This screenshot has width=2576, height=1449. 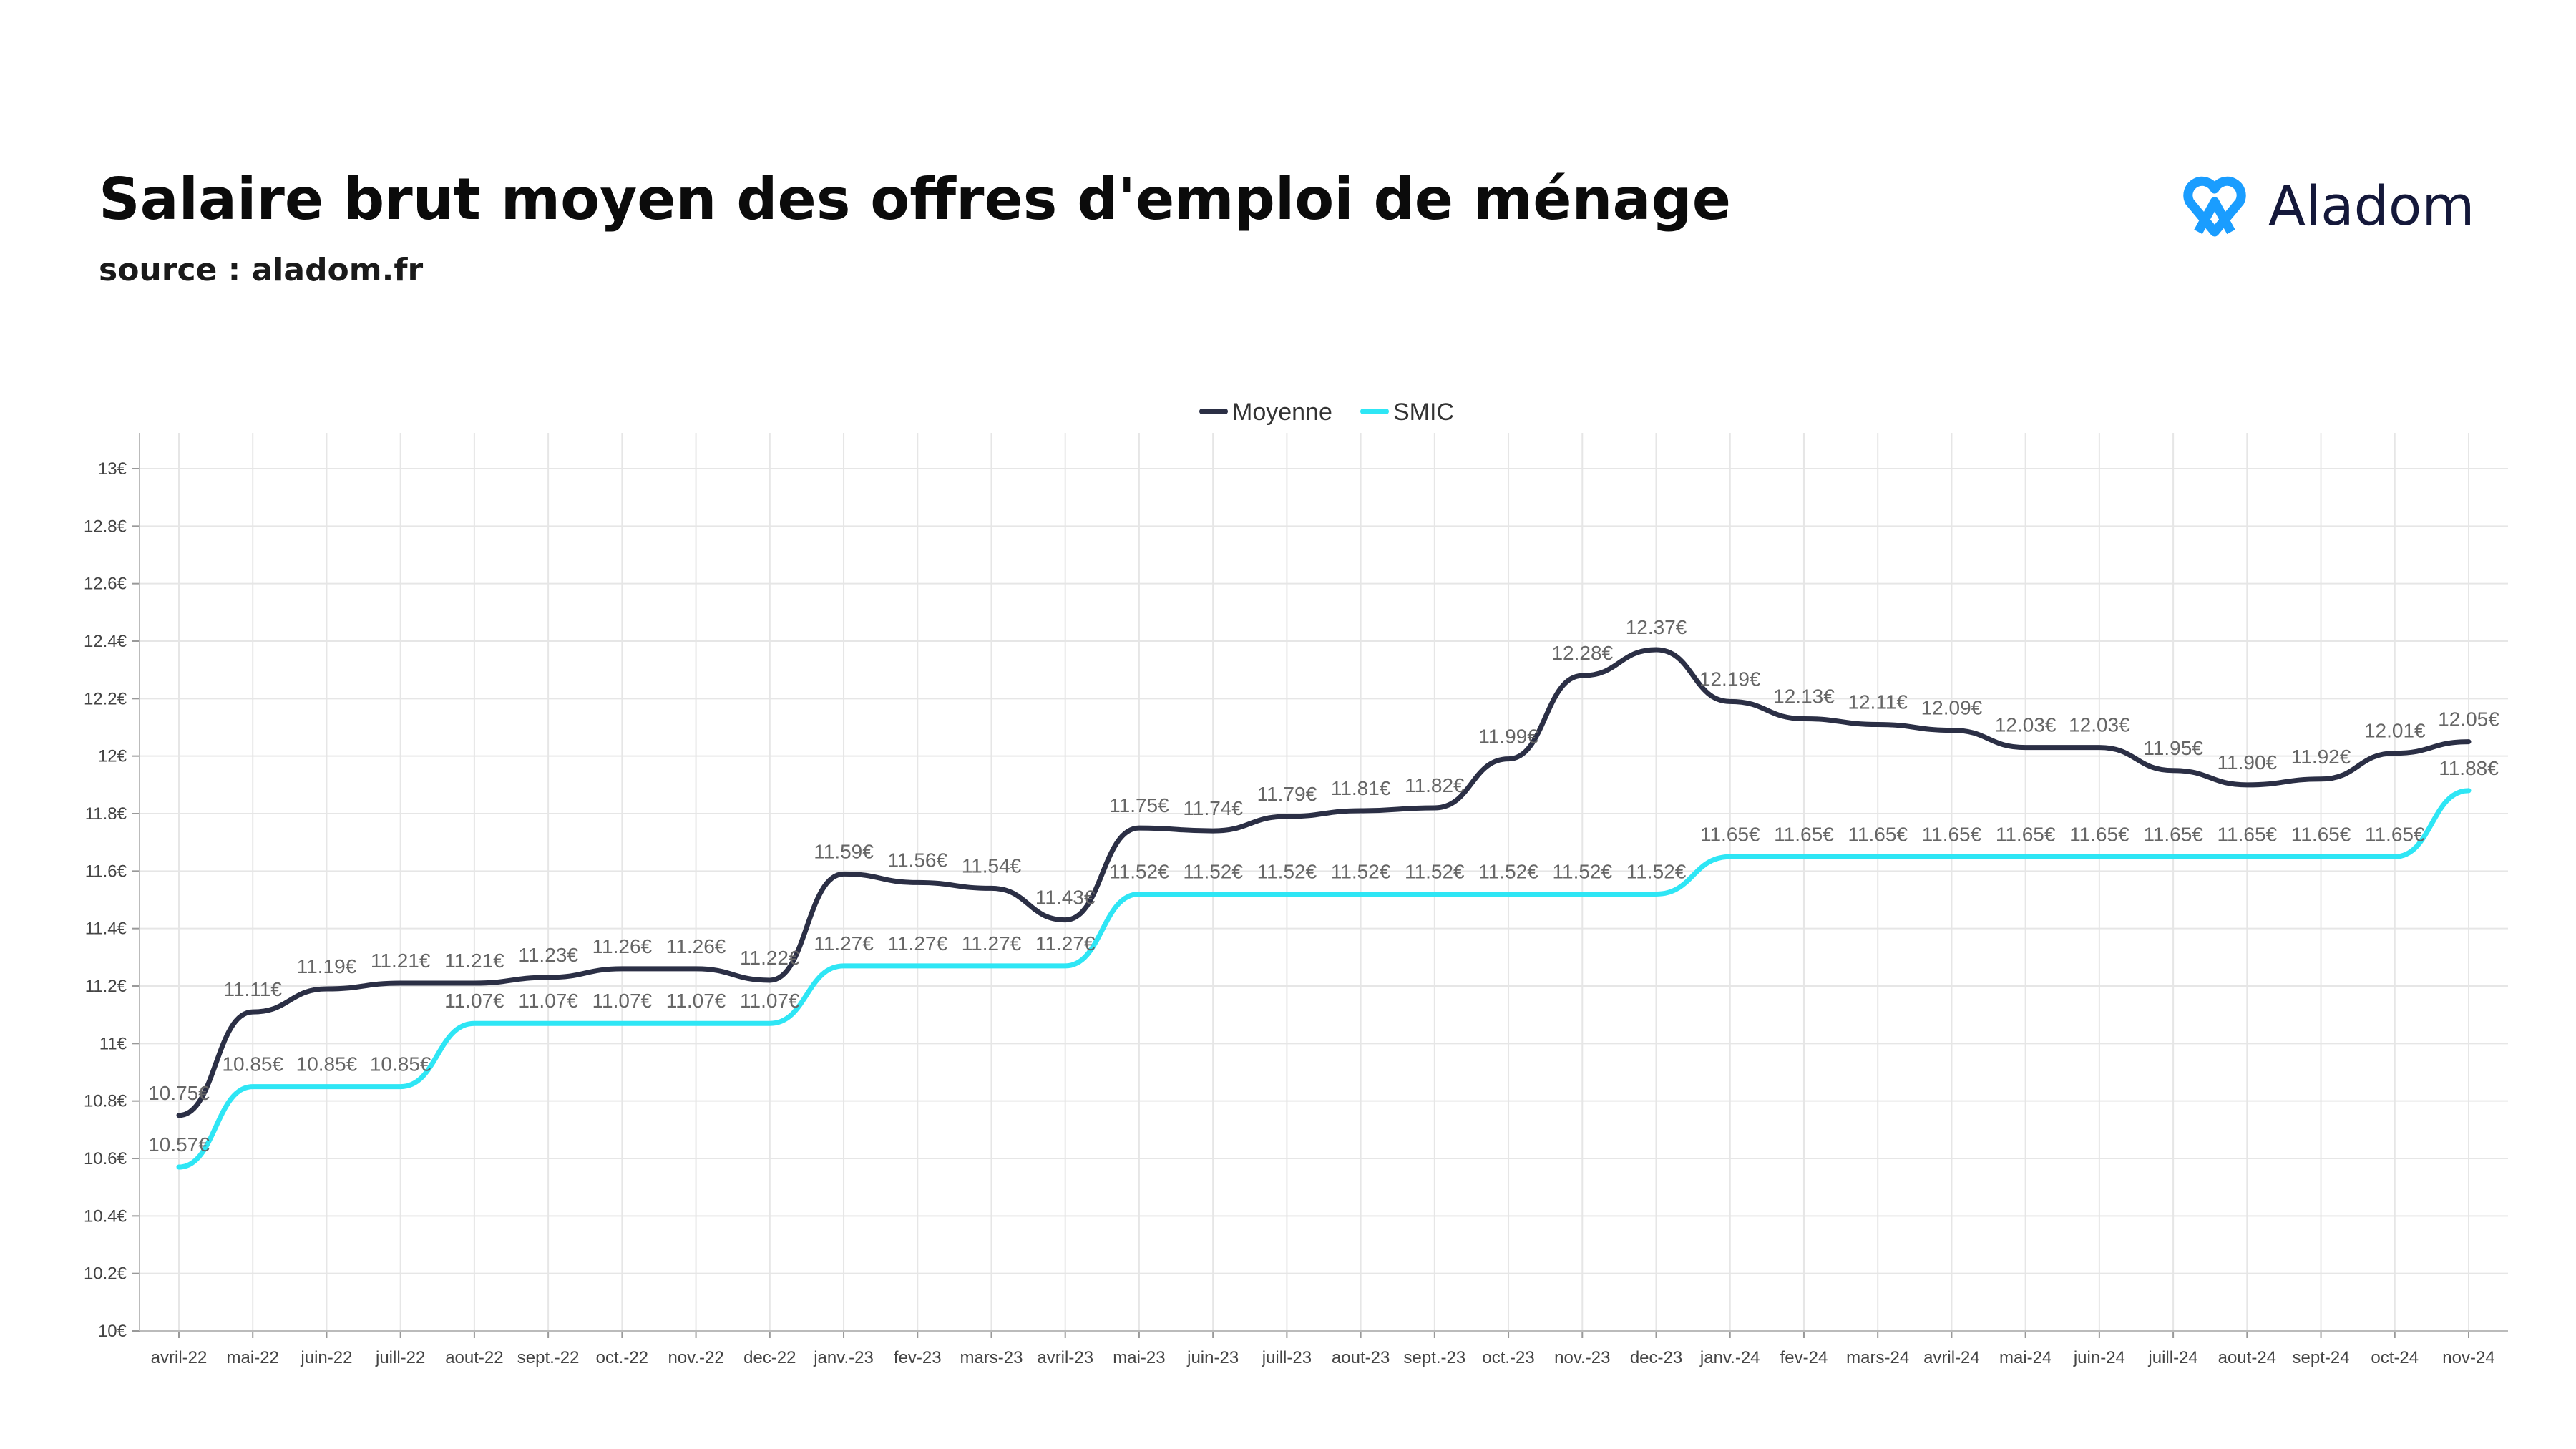 I want to click on x-tick-label: fev-23, so click(x=918, y=1357).